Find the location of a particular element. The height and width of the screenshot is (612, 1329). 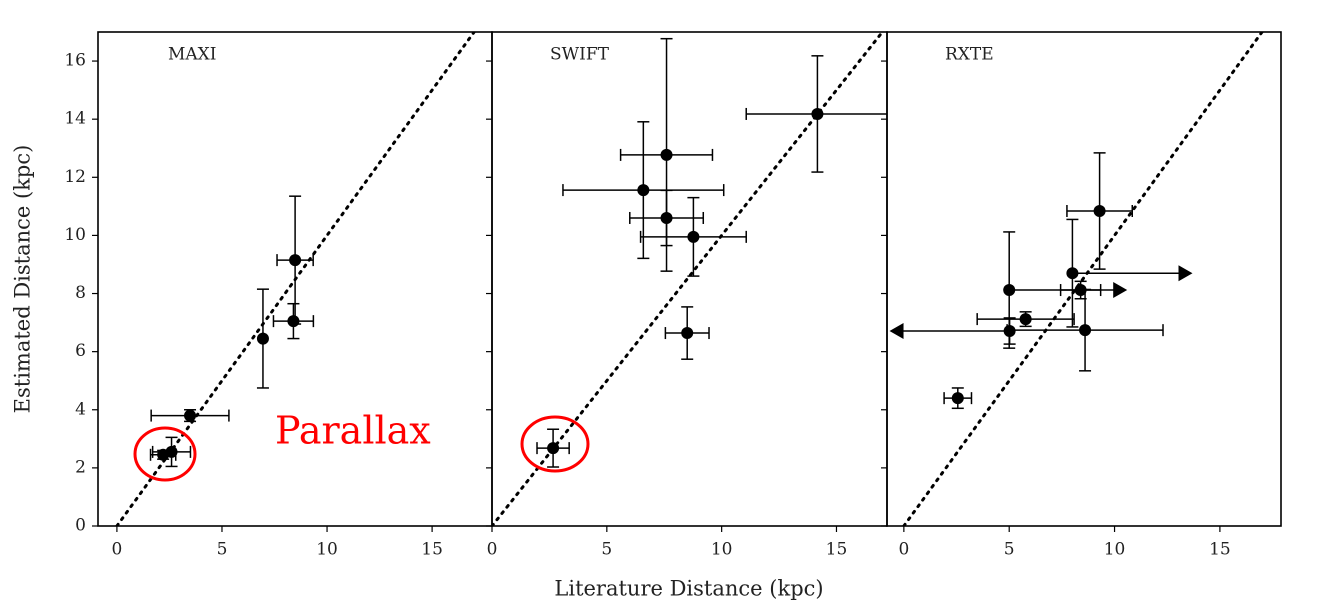

y-axis-label: Estimated Distance (kpc) is located at coordinates (23, 279).